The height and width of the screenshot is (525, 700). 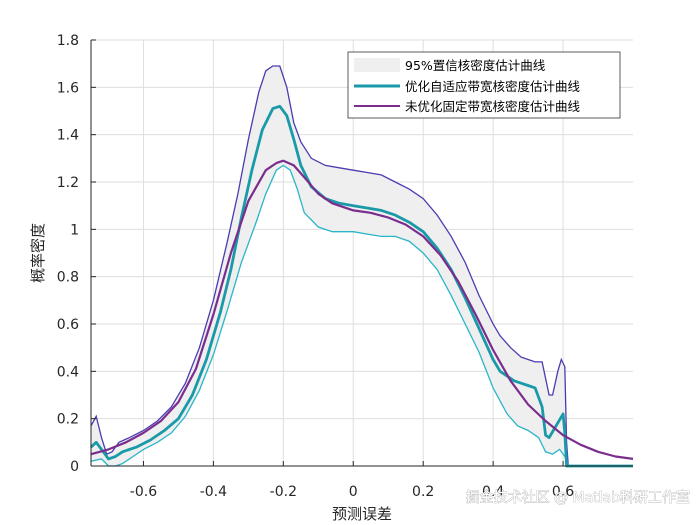 I want to click on x-tick-label-0: -0.6, so click(x=143, y=492).